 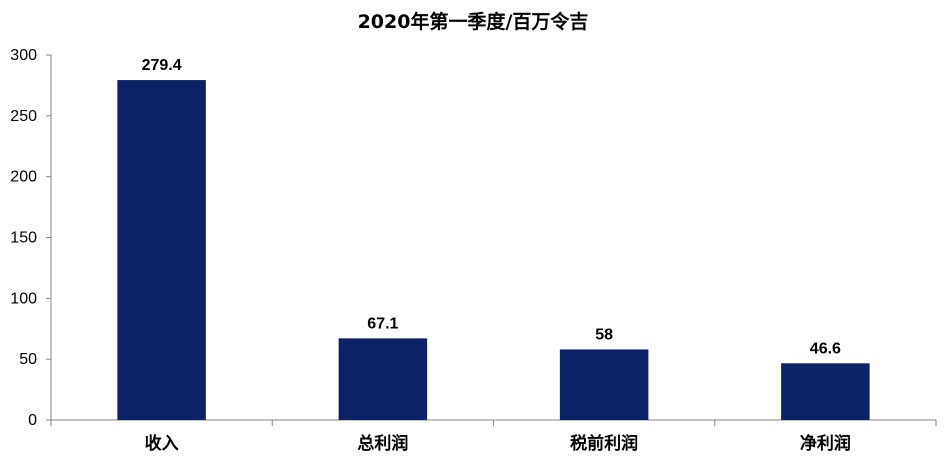 I want to click on y-tick-label: 200, so click(x=23, y=177).